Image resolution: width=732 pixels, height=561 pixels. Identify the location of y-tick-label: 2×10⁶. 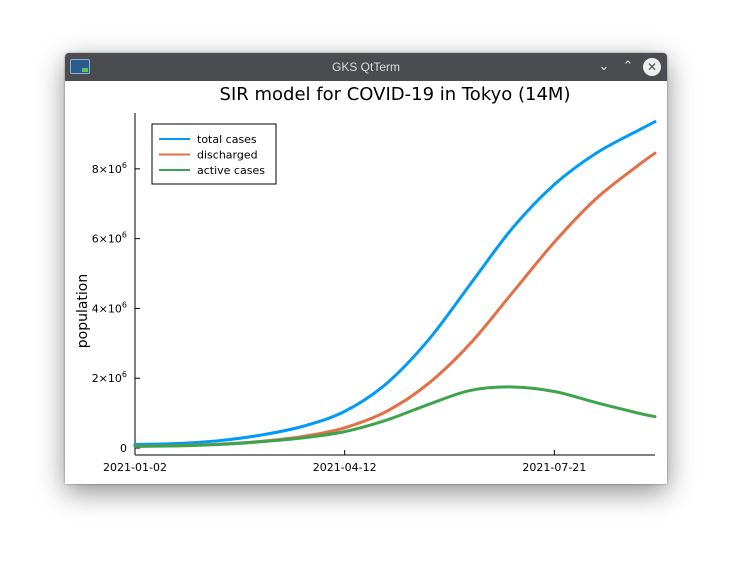
(109, 377).